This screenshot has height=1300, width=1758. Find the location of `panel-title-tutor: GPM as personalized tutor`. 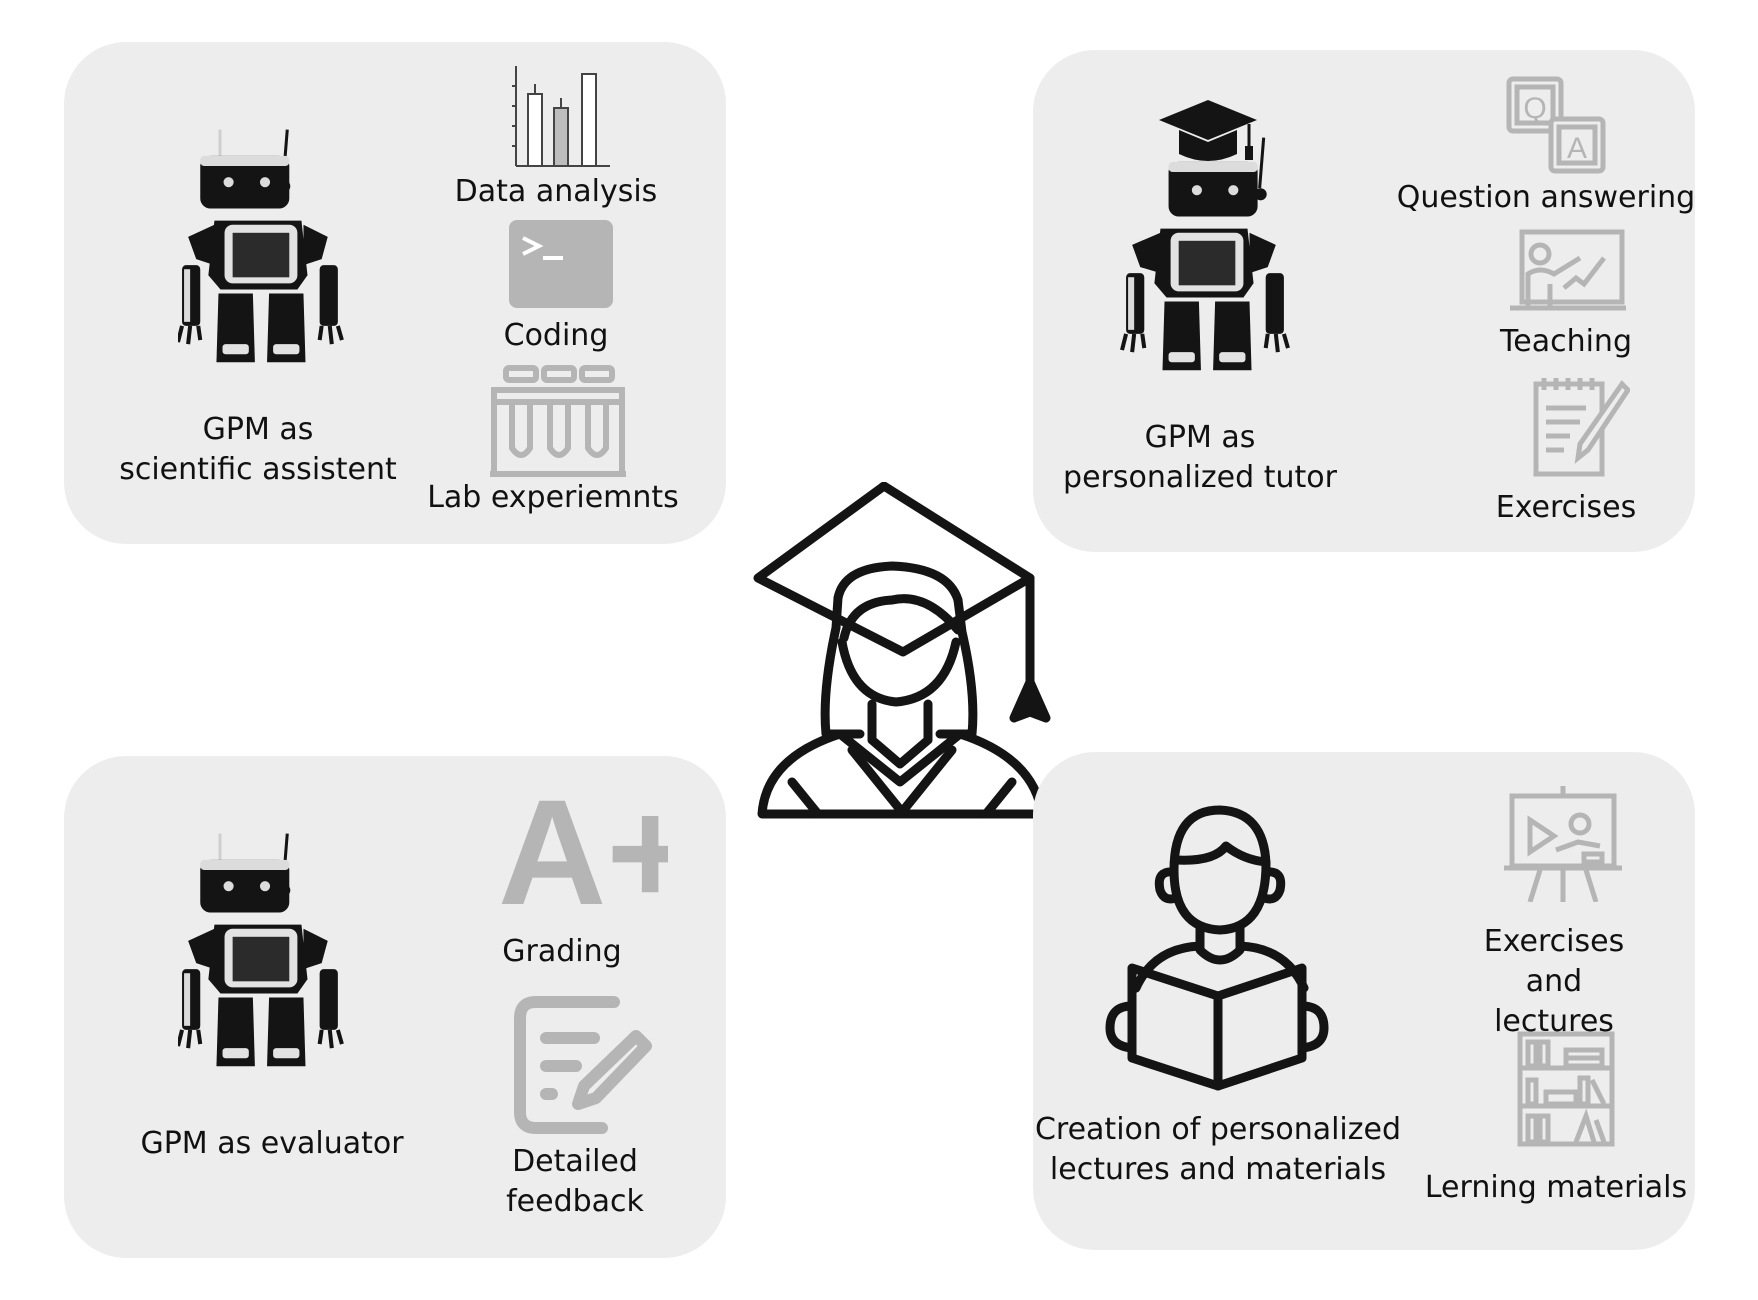

panel-title-tutor: GPM as personalized tutor is located at coordinates (1200, 457).